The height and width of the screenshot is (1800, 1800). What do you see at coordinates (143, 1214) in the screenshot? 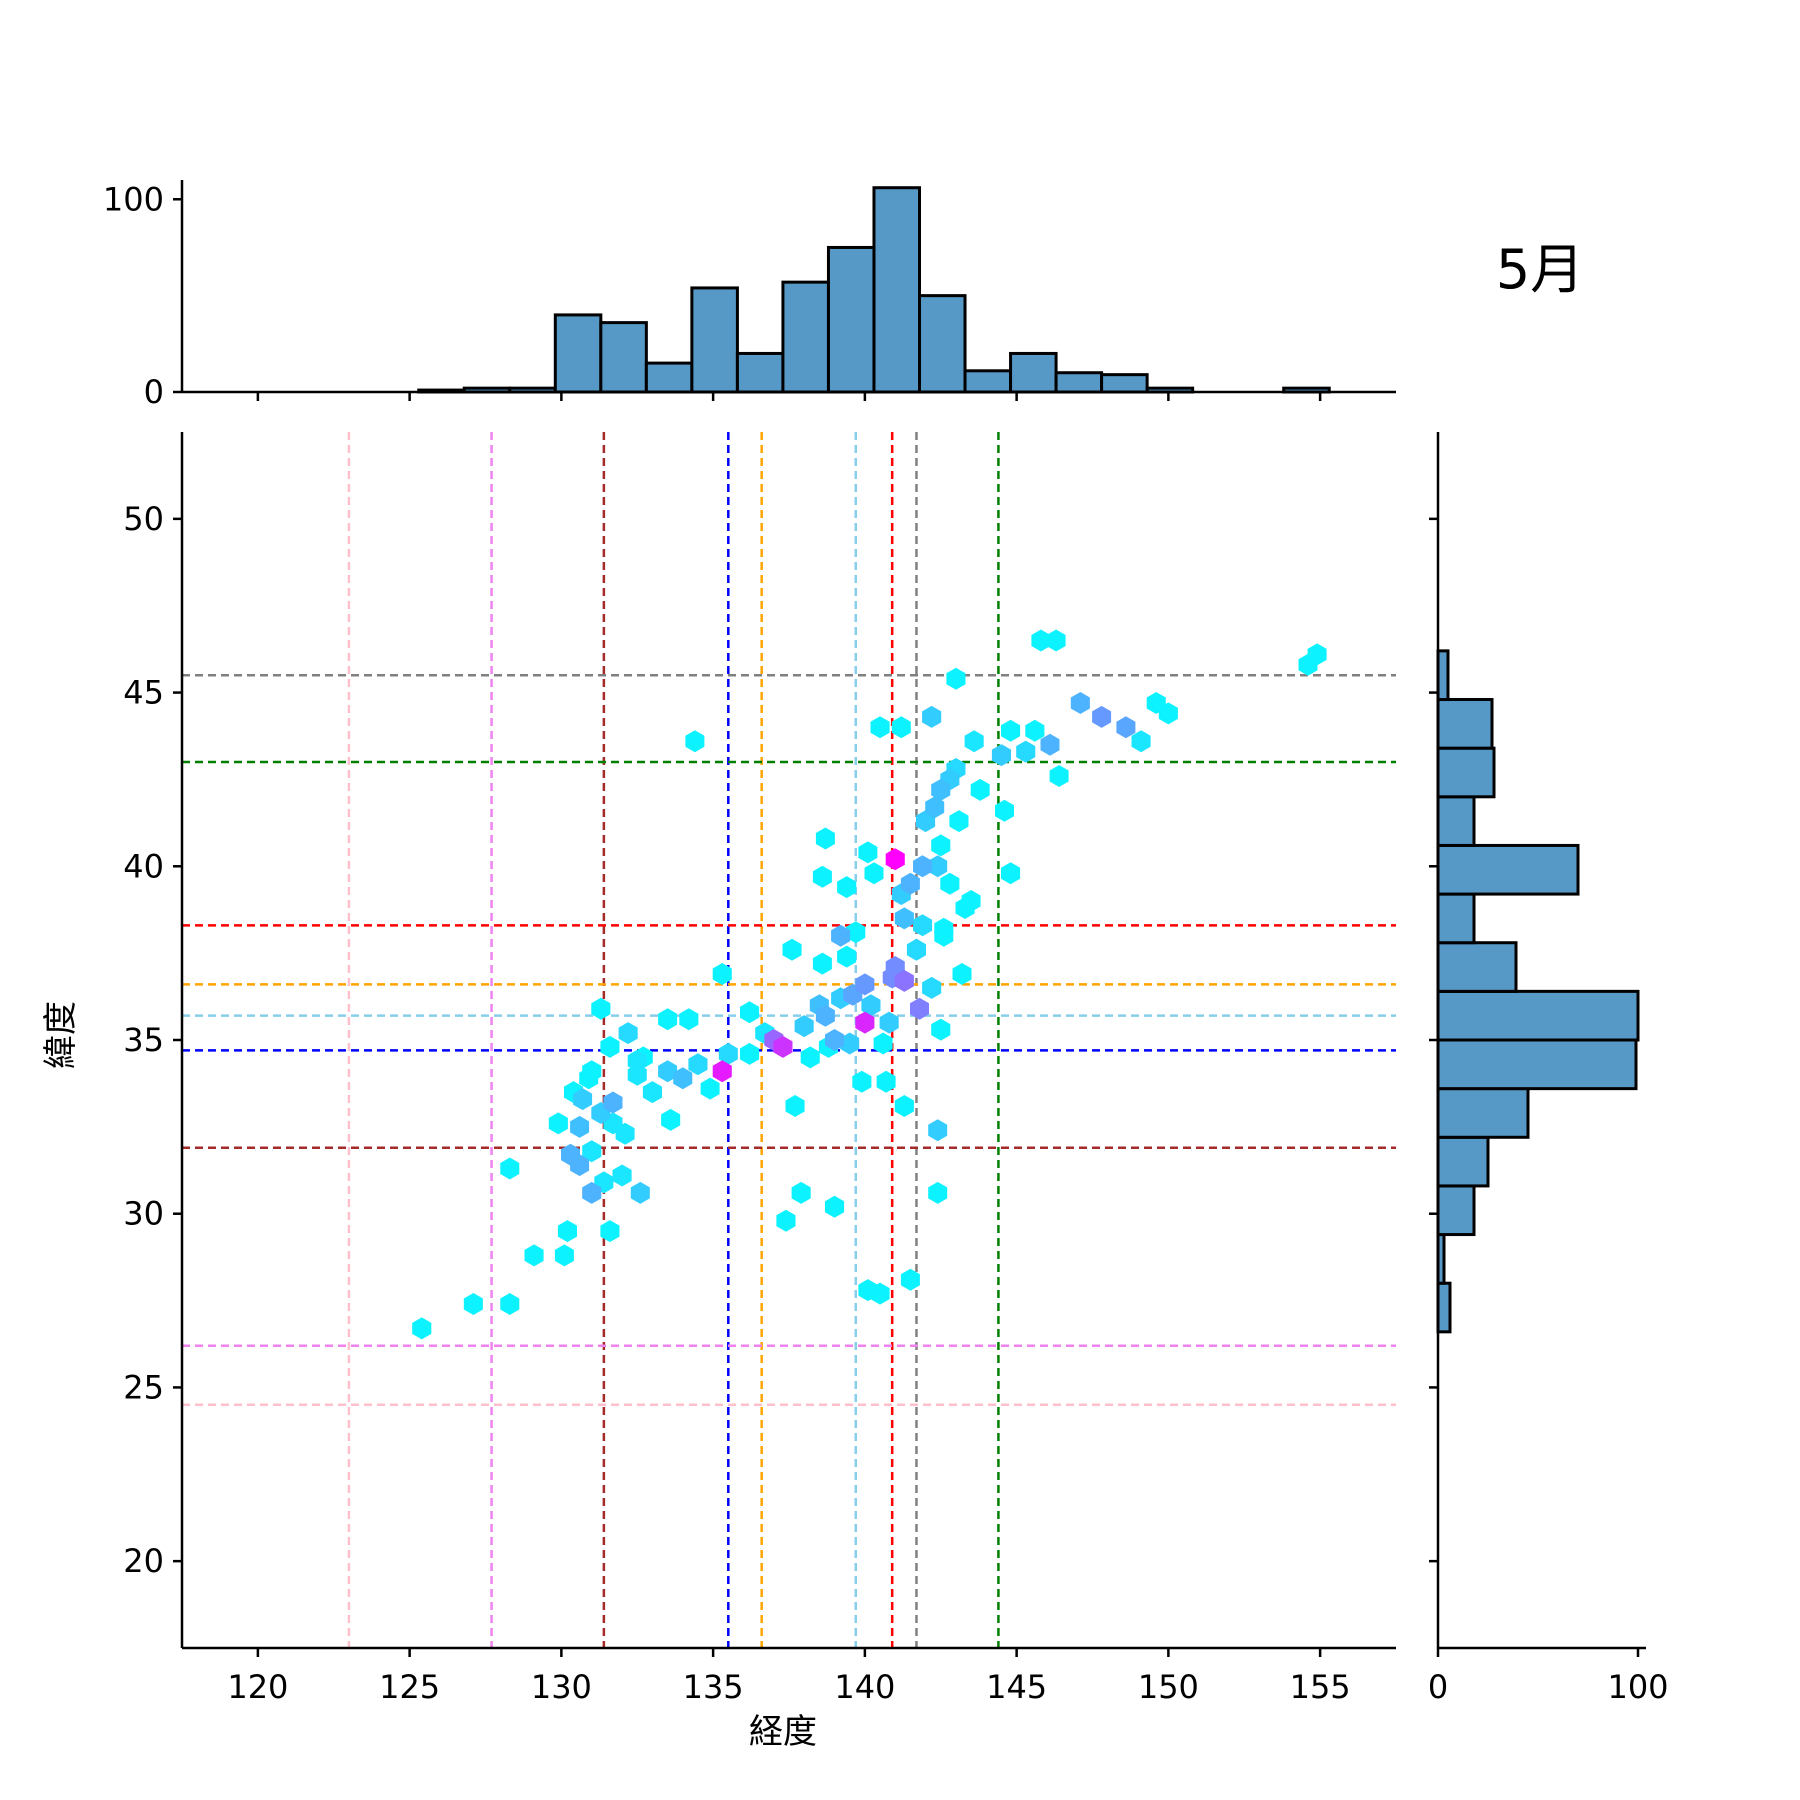
I see `y-tick-label: 30` at bounding box center [143, 1214].